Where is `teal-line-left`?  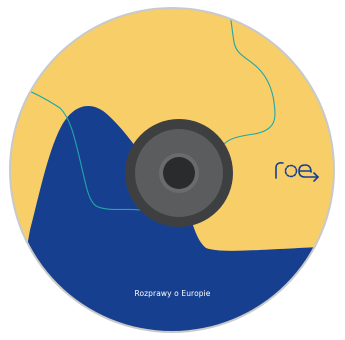
teal-line-left is located at coordinates (76, 145).